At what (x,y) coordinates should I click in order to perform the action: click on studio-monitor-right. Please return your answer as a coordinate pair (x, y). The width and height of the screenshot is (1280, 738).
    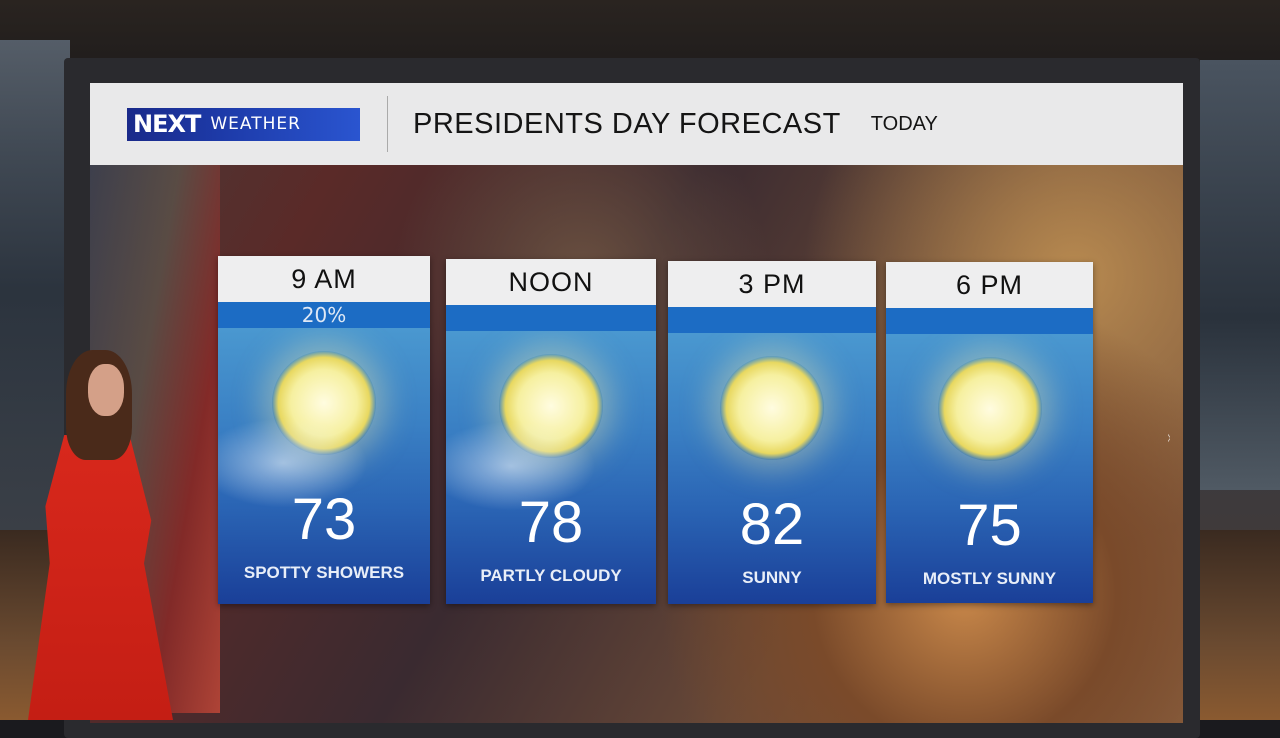
    Looking at the image, I should click on (1240, 275).